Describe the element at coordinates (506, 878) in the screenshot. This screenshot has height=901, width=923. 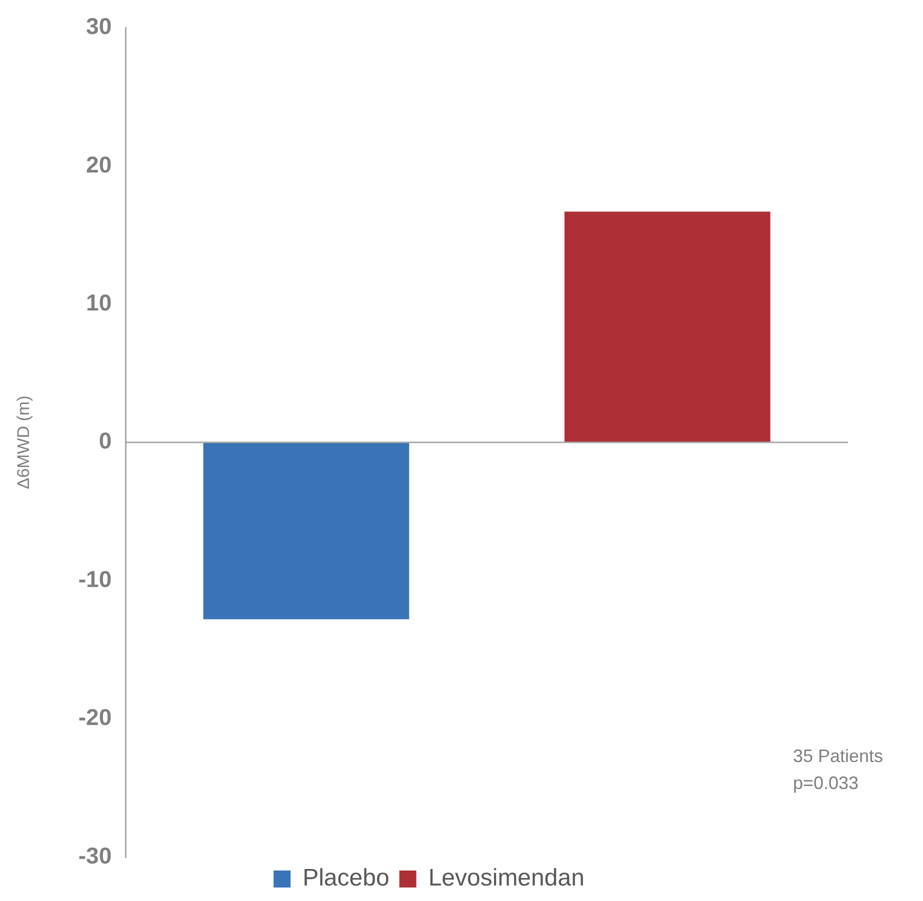
I see `legend-label: Levosimendan` at that location.